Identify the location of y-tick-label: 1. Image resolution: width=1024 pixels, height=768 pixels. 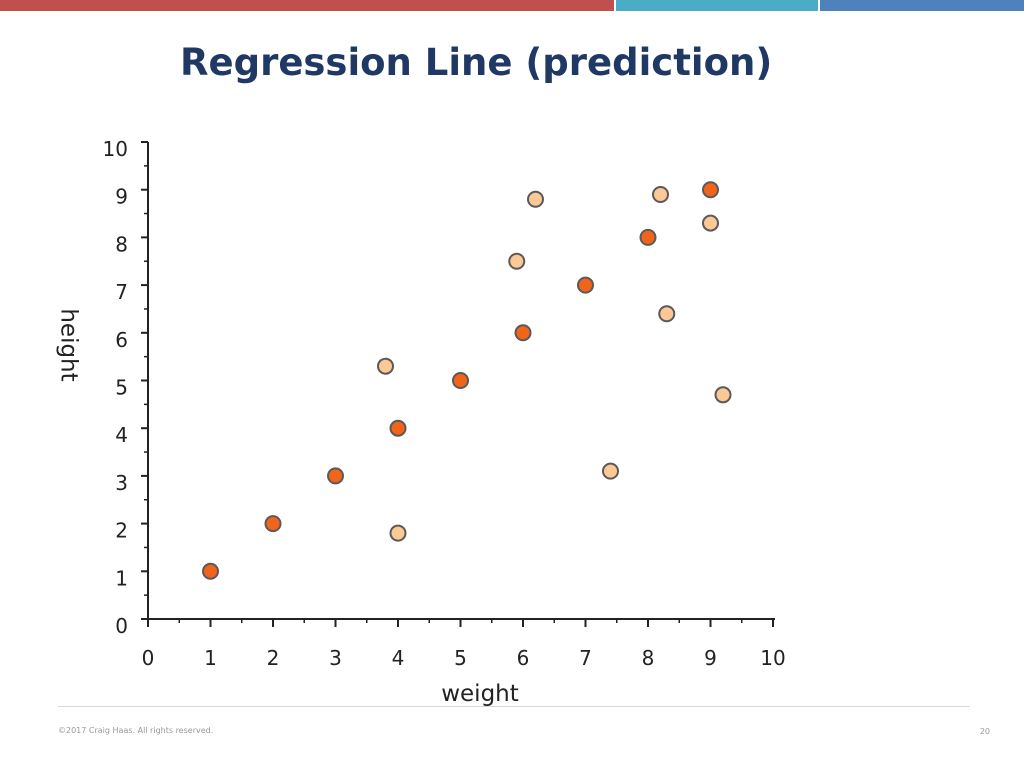
(121, 578).